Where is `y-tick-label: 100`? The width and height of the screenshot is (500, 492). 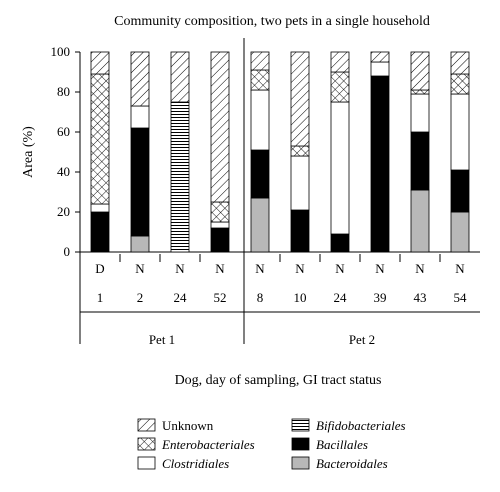
y-tick-label: 100 is located at coordinates (61, 51).